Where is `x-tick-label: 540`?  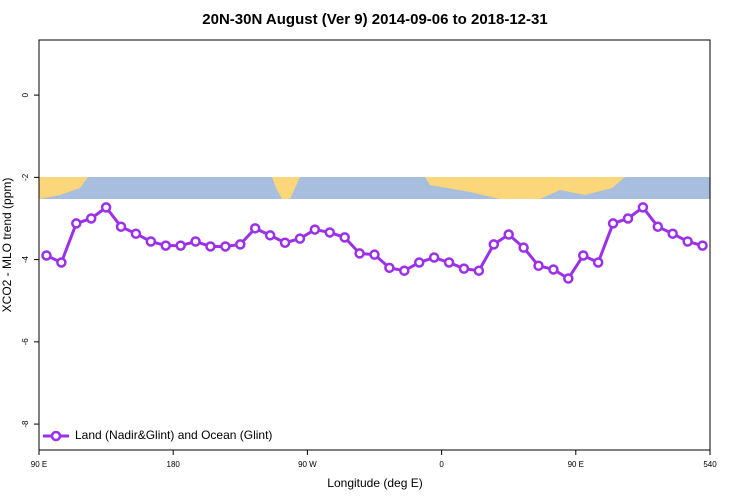
x-tick-label: 540 is located at coordinates (710, 464).